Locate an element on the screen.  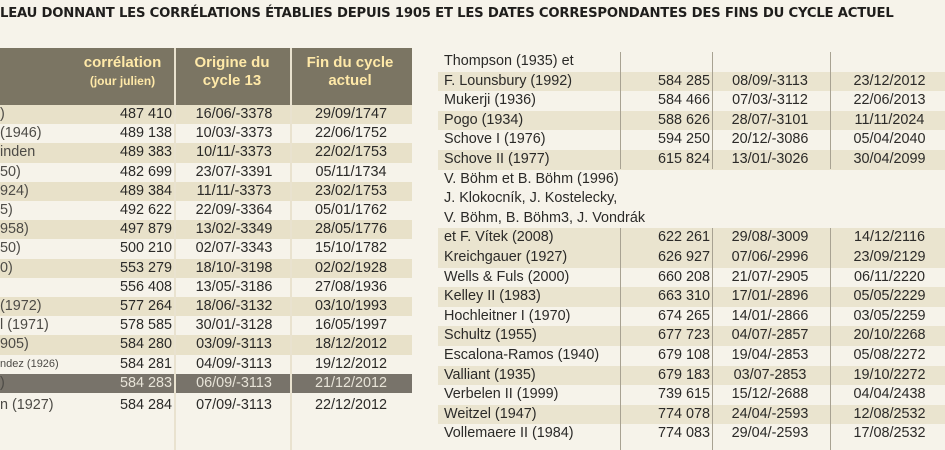
table-row: 50) 500 210 02/07/-3343 15/10/1782 is located at coordinates (206, 248).